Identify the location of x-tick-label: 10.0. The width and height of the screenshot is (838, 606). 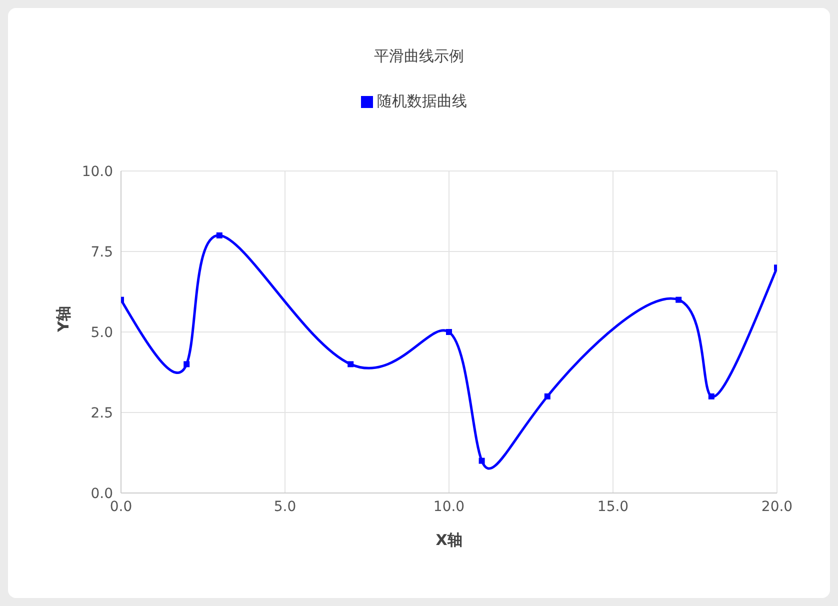
(449, 506).